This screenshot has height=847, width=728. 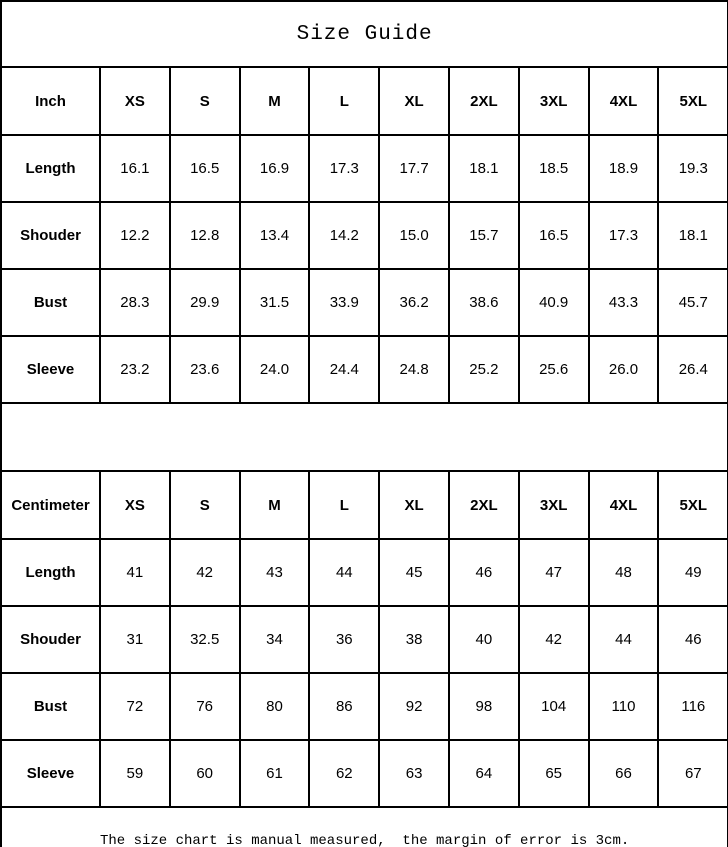 What do you see at coordinates (135, 168) in the screenshot?
I see `cell-value: 16.1` at bounding box center [135, 168].